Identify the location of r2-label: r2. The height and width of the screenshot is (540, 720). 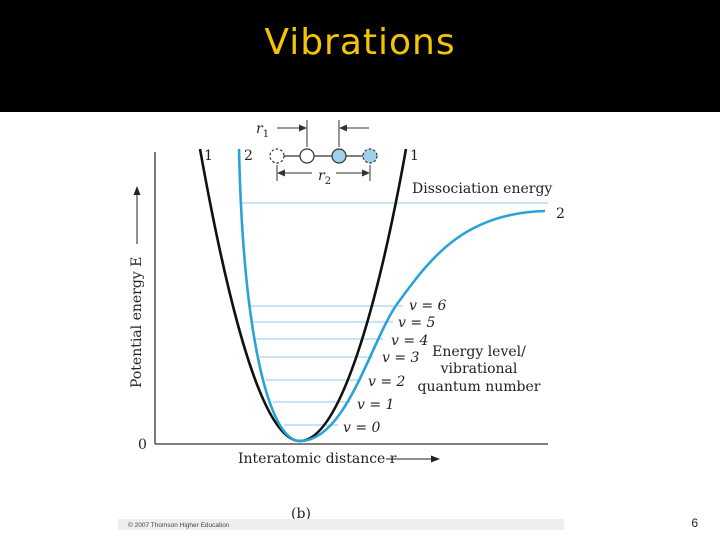
(324, 177).